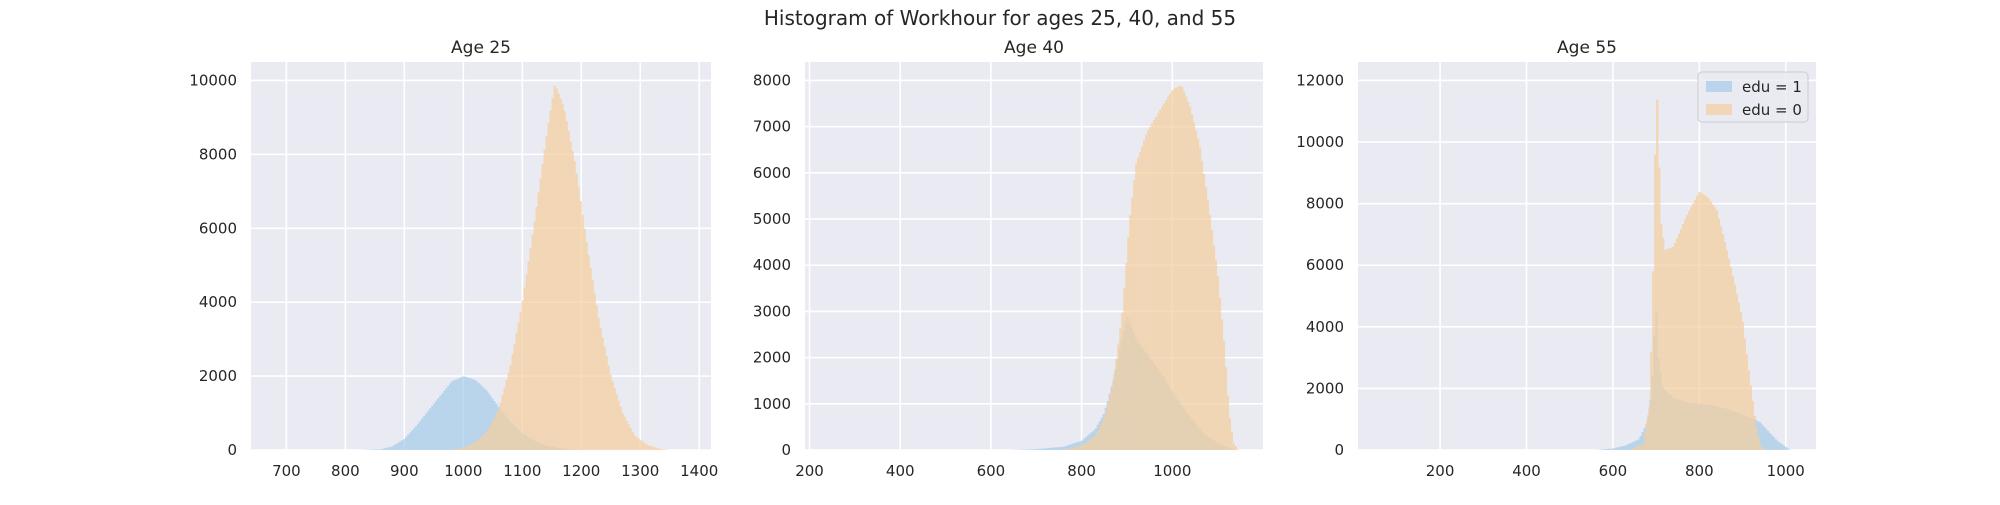 This screenshot has height=505, width=2000. What do you see at coordinates (699, 471) in the screenshot?
I see `x-tick-label: 1400` at bounding box center [699, 471].